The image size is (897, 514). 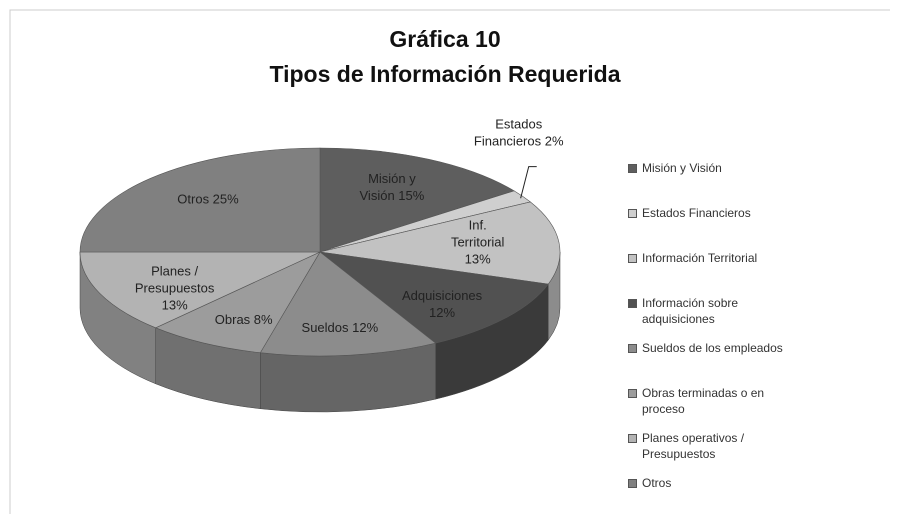 What do you see at coordinates (444, 39) in the screenshot?
I see `chart-title: Gráfica 10` at bounding box center [444, 39].